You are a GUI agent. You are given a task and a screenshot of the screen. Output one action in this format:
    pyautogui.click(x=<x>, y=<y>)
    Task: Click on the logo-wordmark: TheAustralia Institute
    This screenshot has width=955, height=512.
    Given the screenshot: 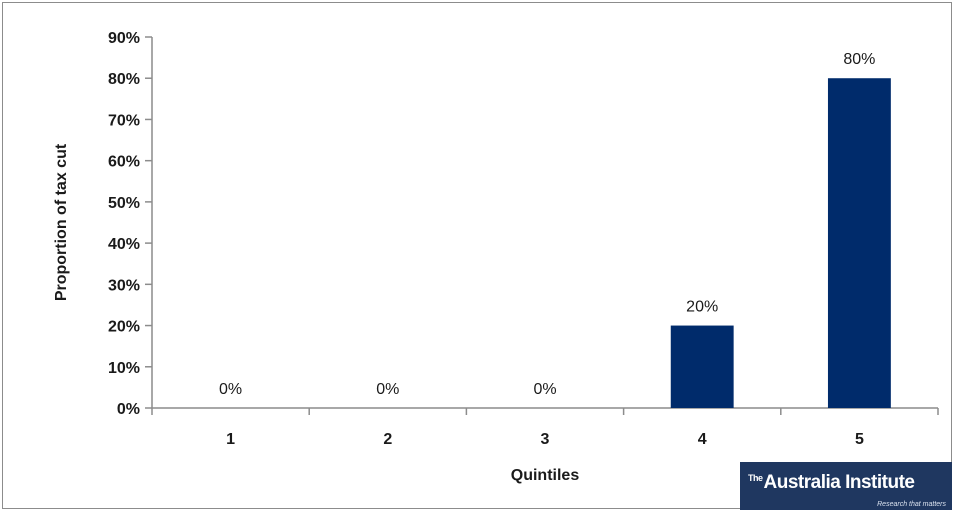 What is the action you would take?
    pyautogui.click(x=846, y=483)
    